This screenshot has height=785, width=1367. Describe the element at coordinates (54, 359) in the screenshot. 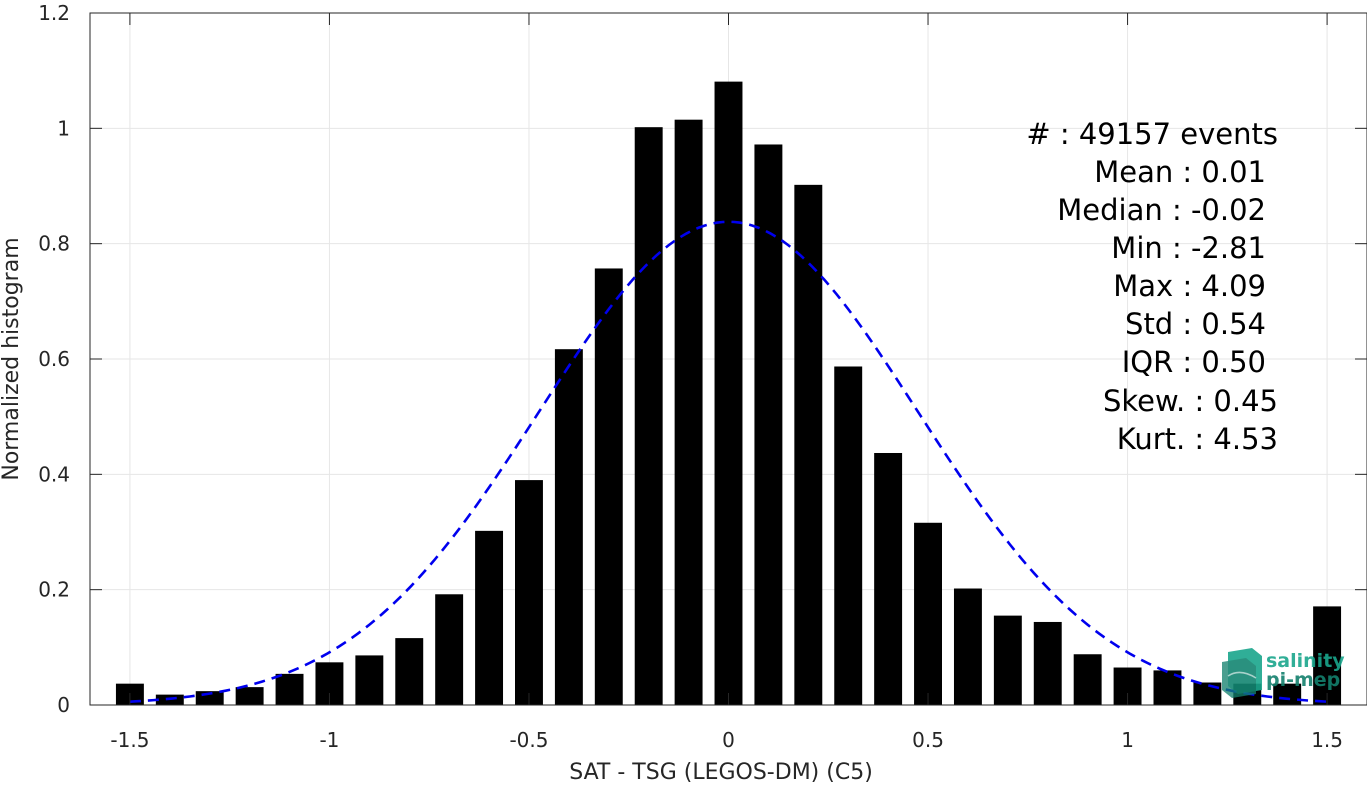

I see `y-tick-label: 0.6` at that location.